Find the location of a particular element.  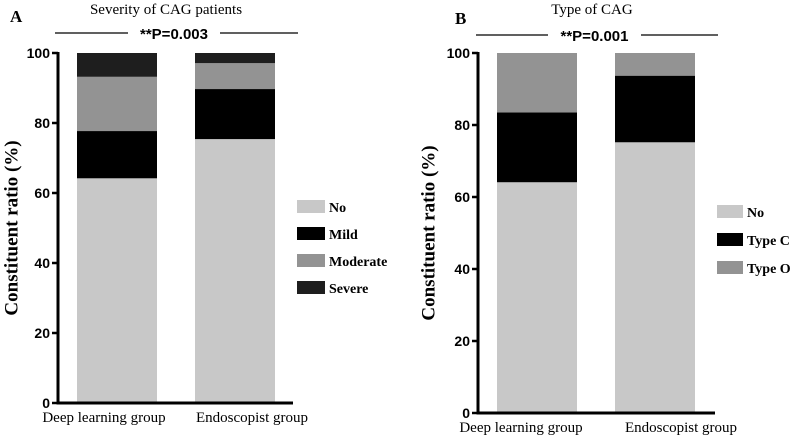

legend-swatch-type-o is located at coordinates (730, 267).